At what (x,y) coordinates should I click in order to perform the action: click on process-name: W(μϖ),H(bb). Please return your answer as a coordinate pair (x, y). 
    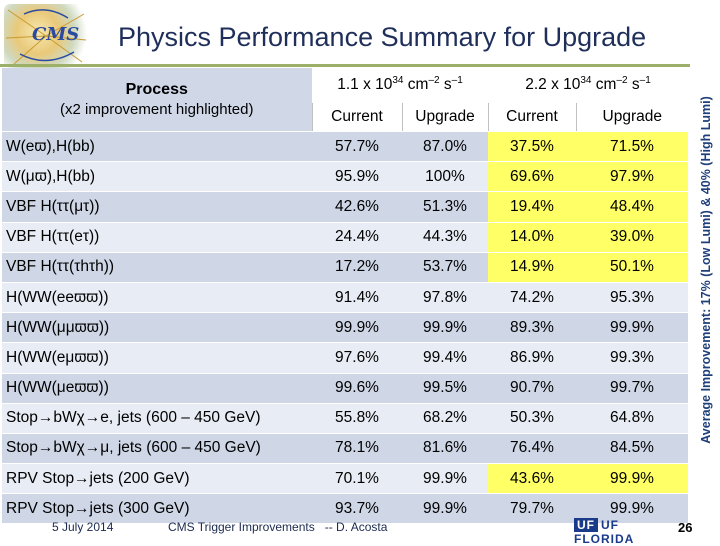
    Looking at the image, I should click on (157, 177).